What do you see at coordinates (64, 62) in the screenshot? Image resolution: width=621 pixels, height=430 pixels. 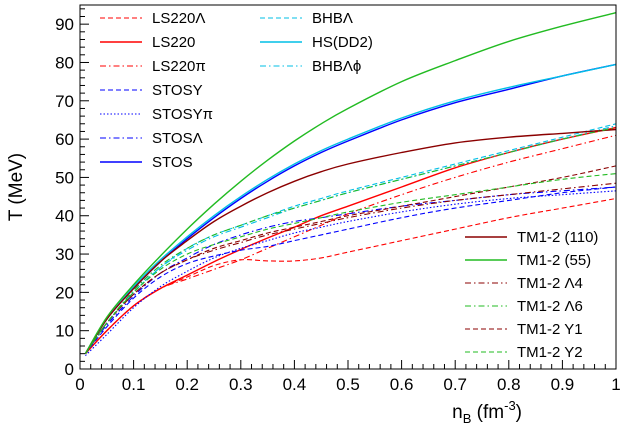 I see `y-tick-label: 80` at bounding box center [64, 62].